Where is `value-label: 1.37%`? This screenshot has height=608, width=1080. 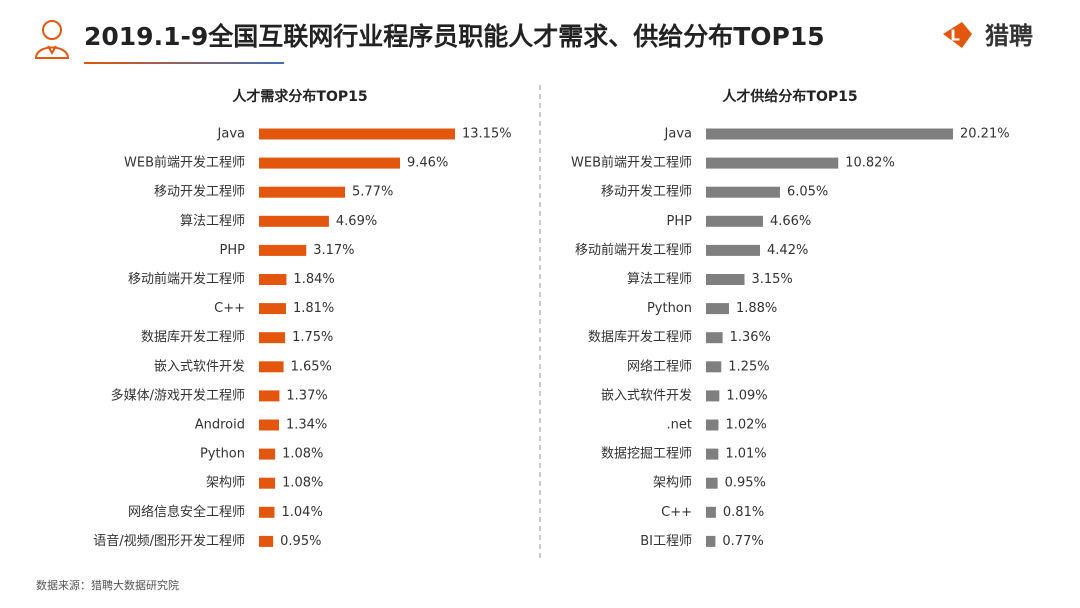 value-label: 1.37% is located at coordinates (306, 395).